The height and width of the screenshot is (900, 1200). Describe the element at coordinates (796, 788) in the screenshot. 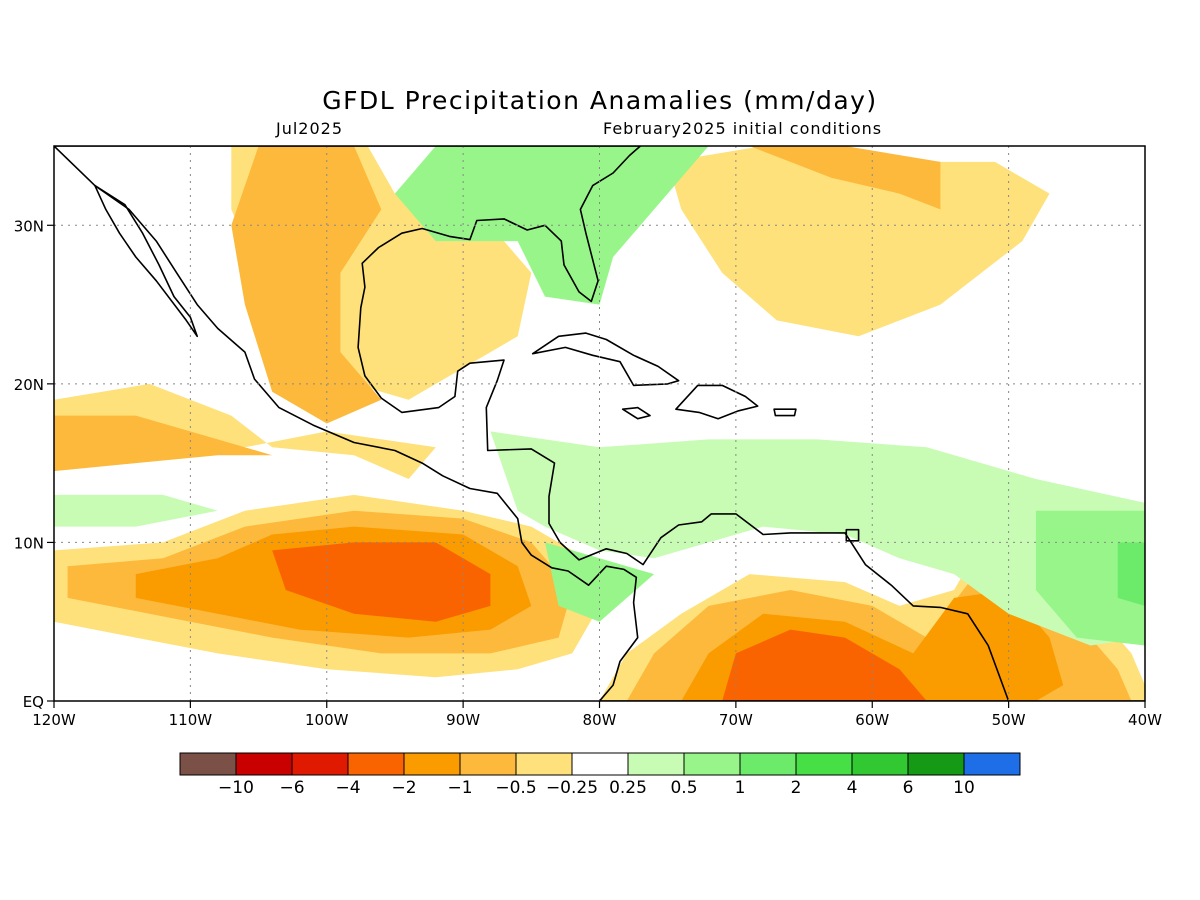

I see `colorbar-label: 2` at that location.